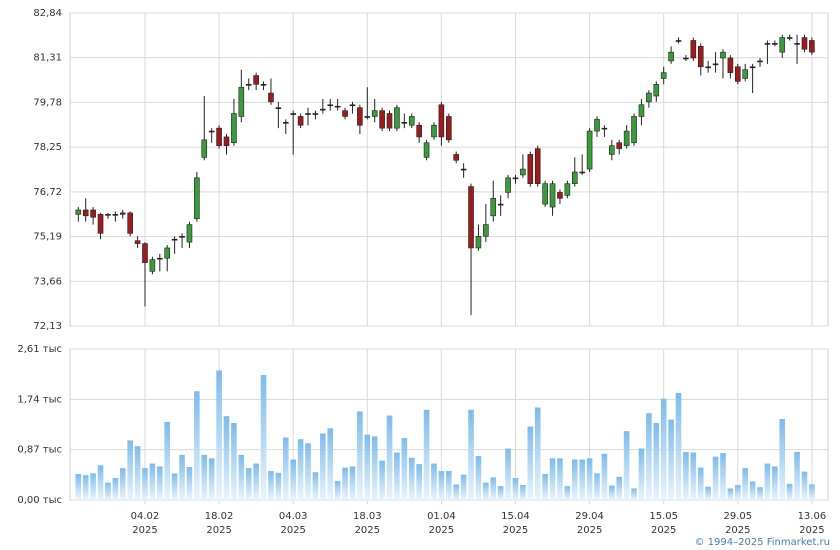 The image size is (840, 550). I want to click on copyright: © 1994–2025 Finmarket.ru, so click(762, 542).